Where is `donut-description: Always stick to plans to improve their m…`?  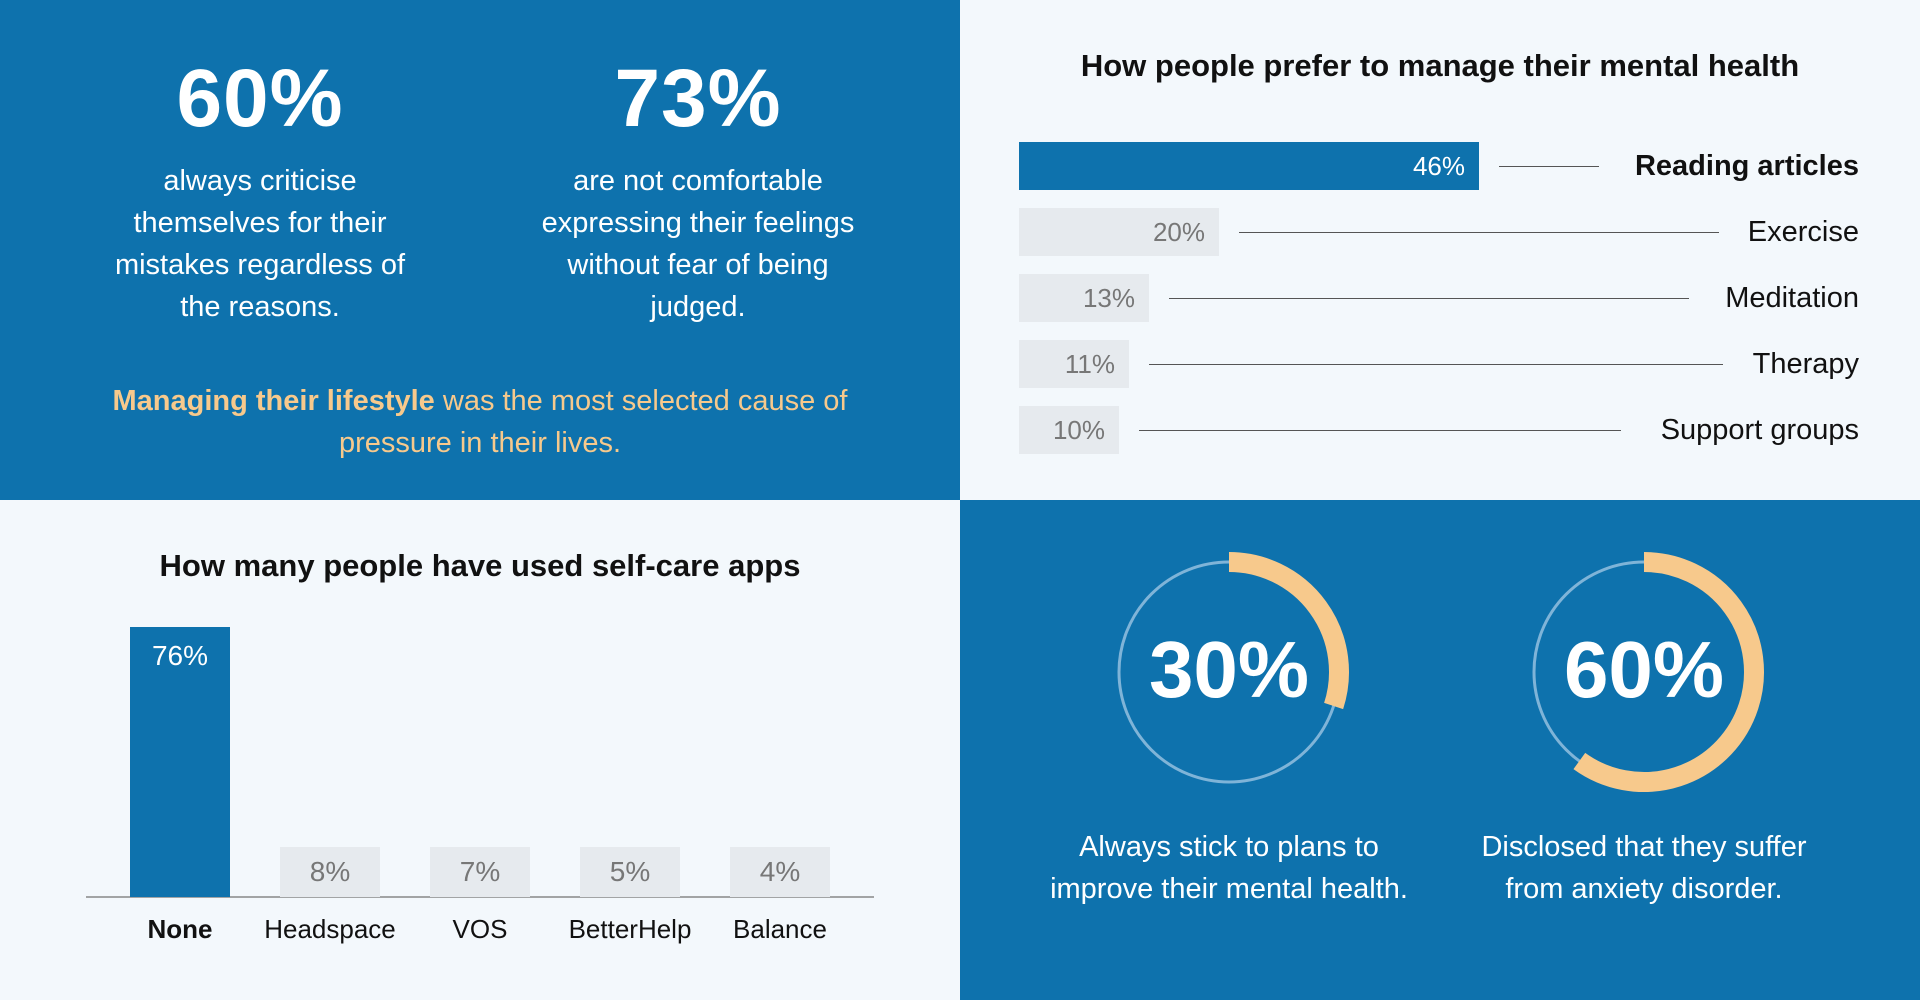 donut-description: Always stick to plans to improve their m… is located at coordinates (1229, 868).